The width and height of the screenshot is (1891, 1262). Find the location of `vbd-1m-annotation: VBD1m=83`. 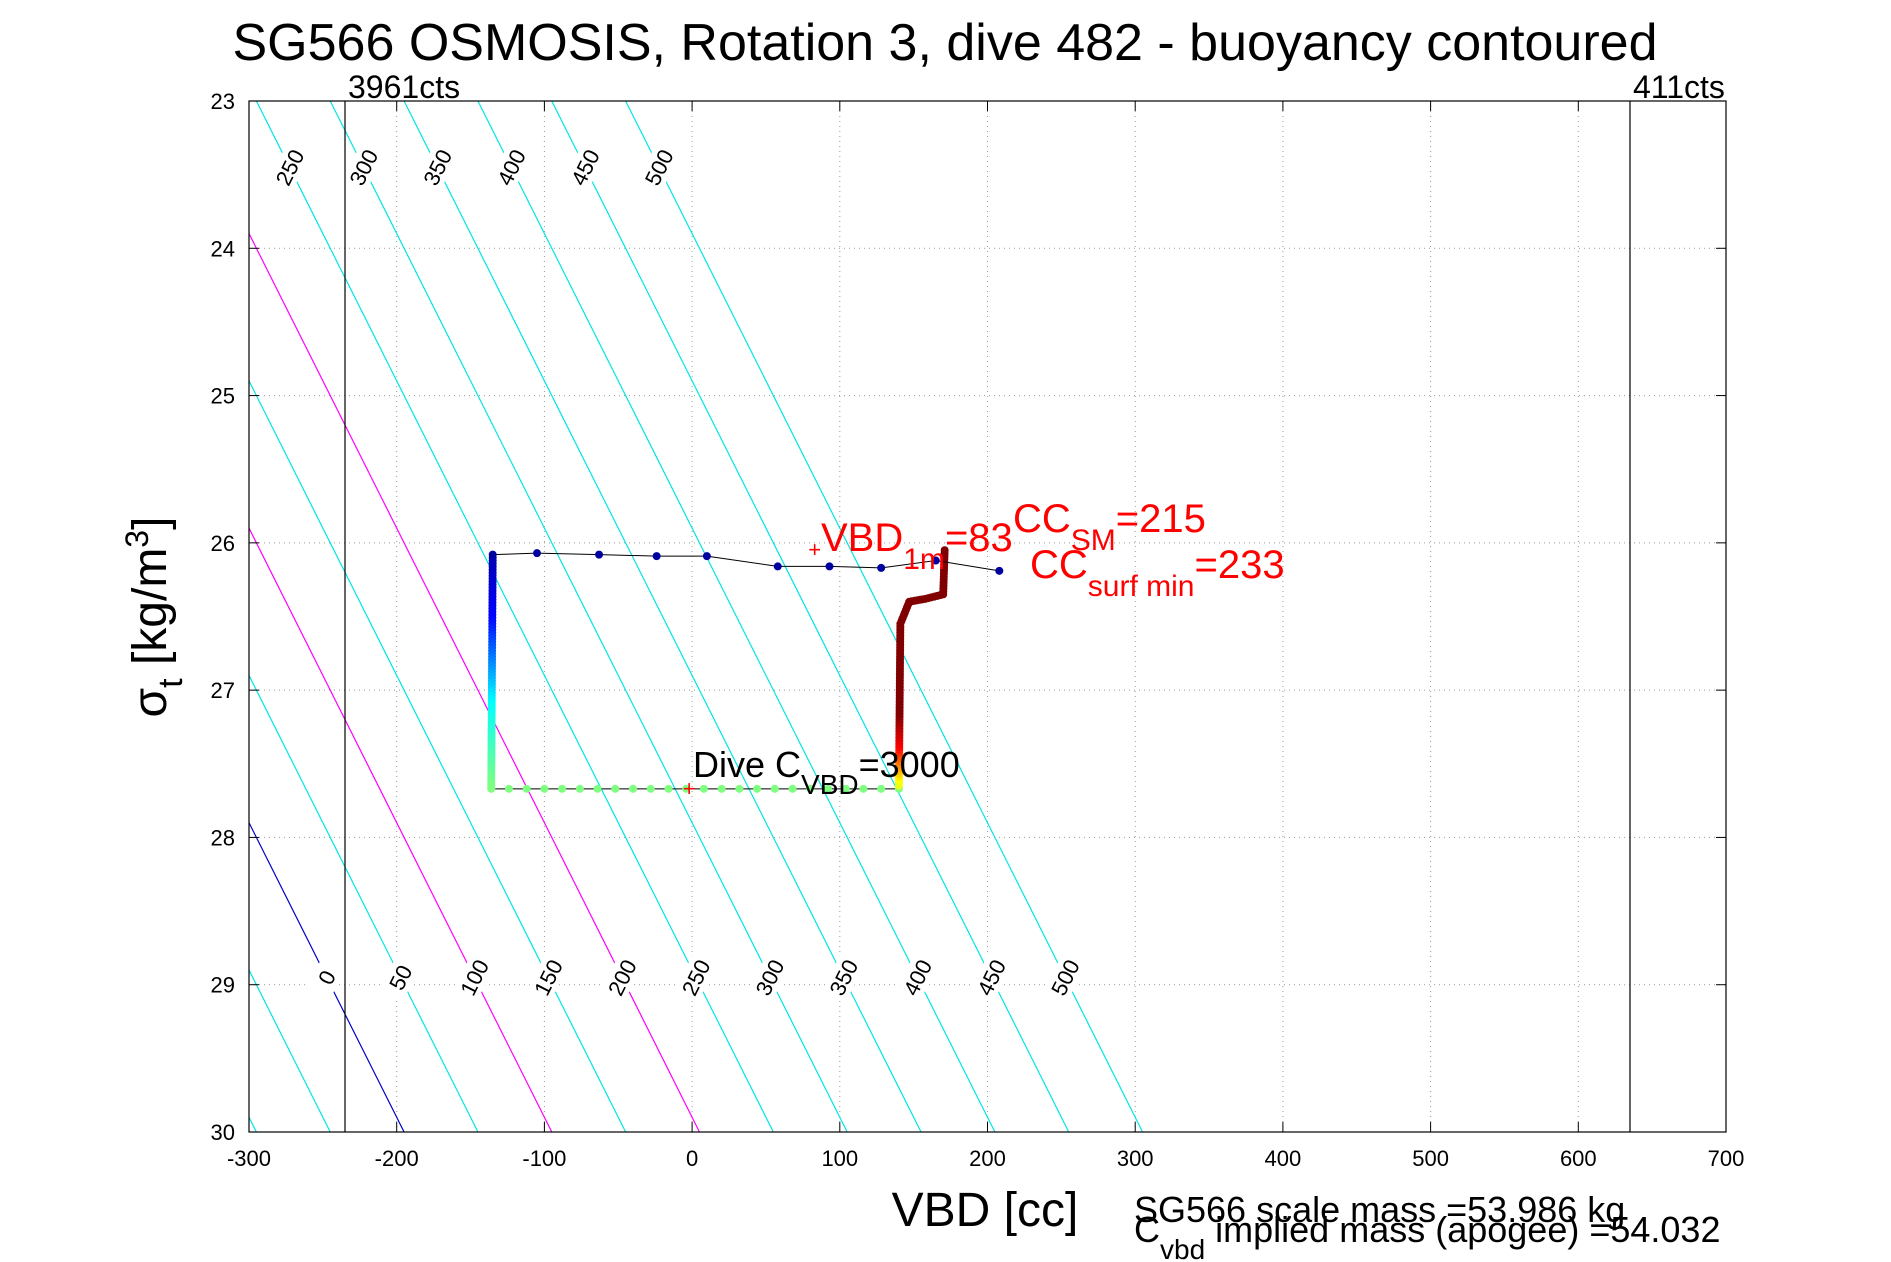

vbd-1m-annotation: VBD1m=83 is located at coordinates (917, 546).